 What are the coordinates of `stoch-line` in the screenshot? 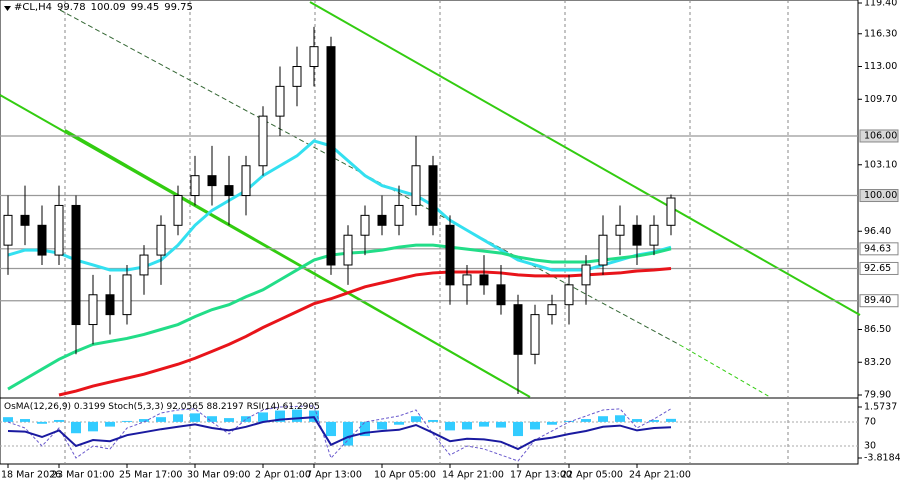 It's located at (339, 433).